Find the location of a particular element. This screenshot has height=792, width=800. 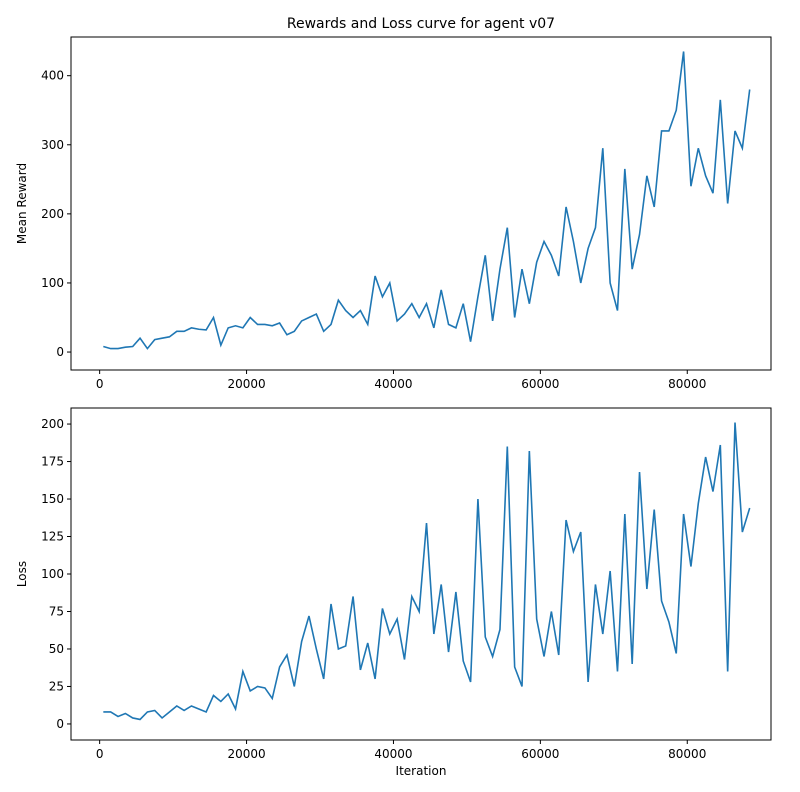

y-axis-label: Loss is located at coordinates (22, 574).